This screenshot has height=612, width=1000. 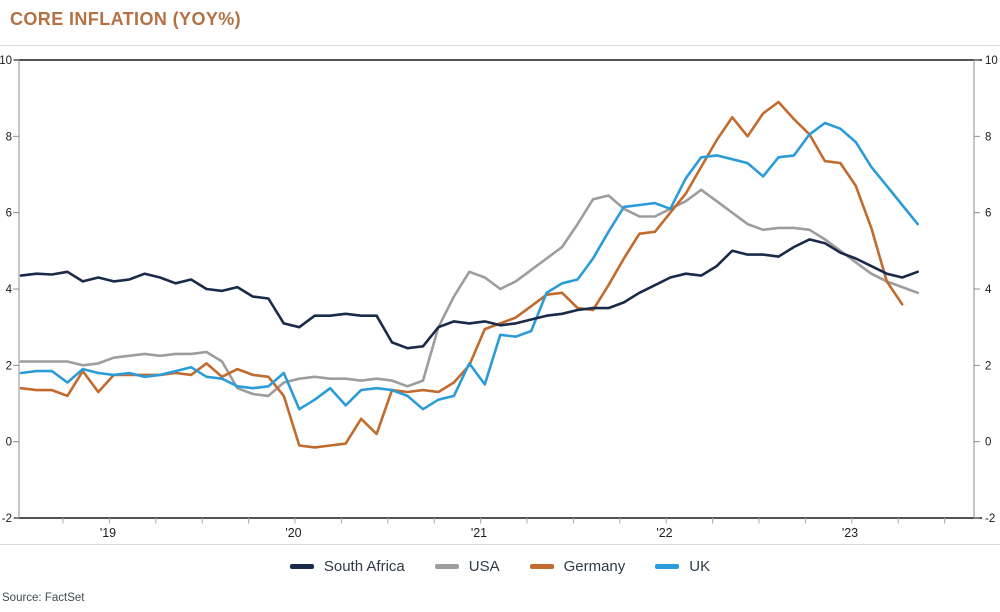 I want to click on chart-legend: South Africa USA Germany UK, so click(x=500, y=566).